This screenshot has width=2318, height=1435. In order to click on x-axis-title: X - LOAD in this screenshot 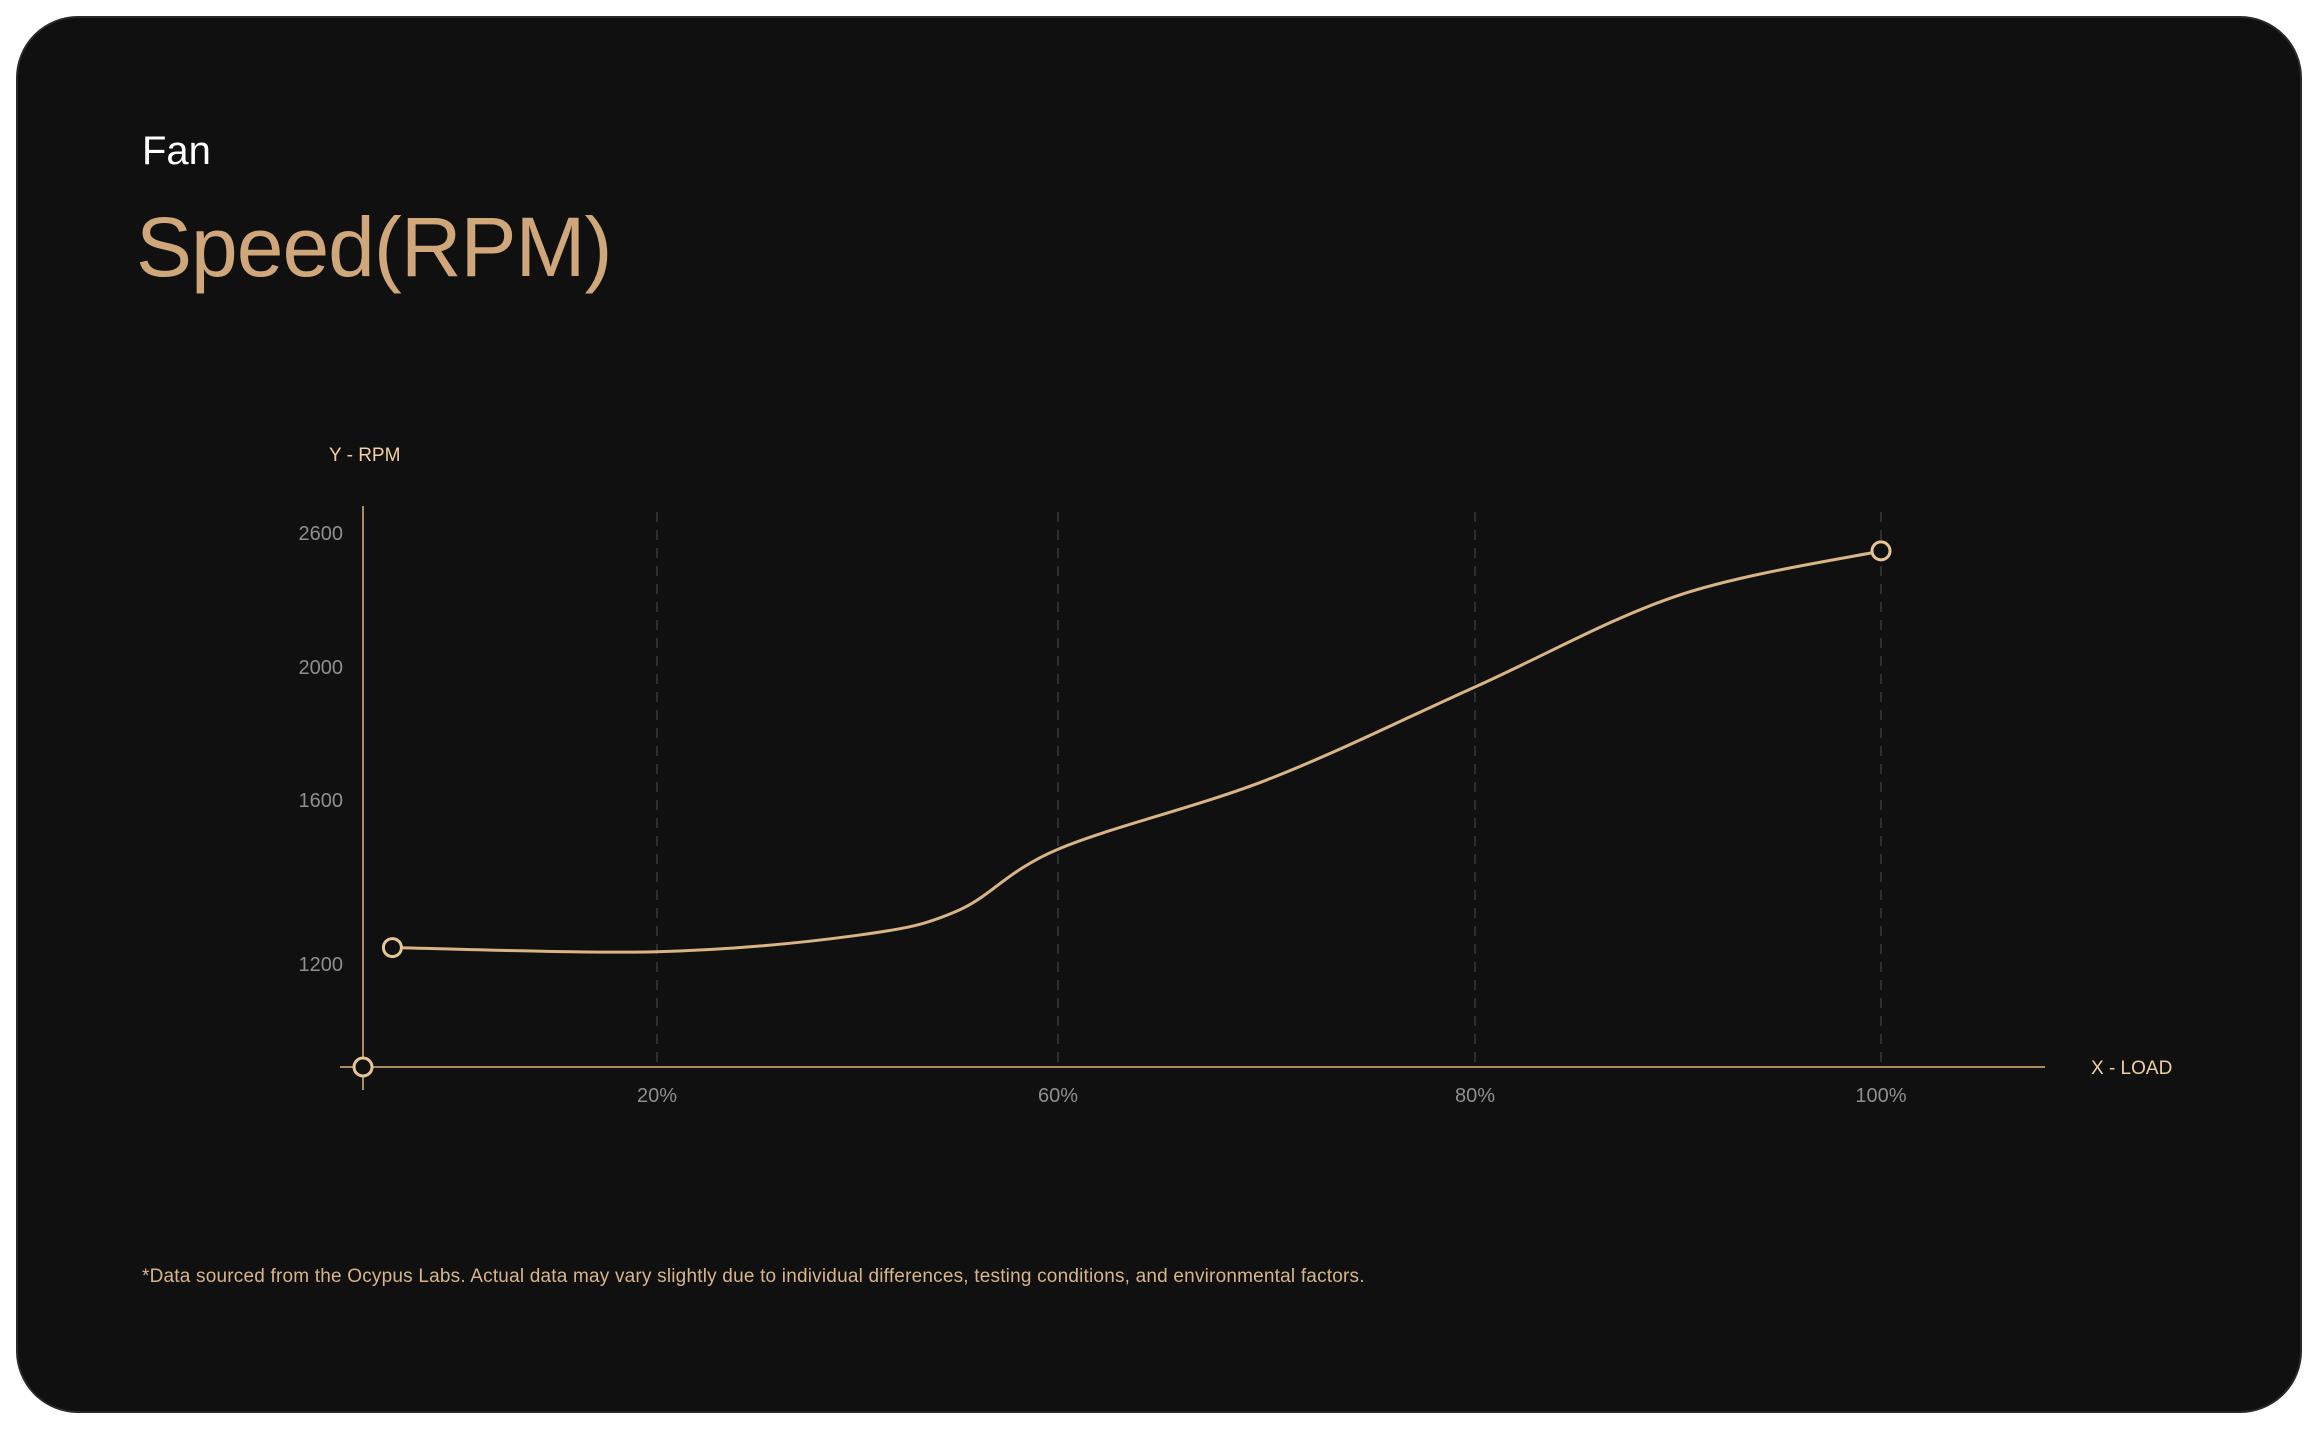, I will do `click(2131, 1068)`.